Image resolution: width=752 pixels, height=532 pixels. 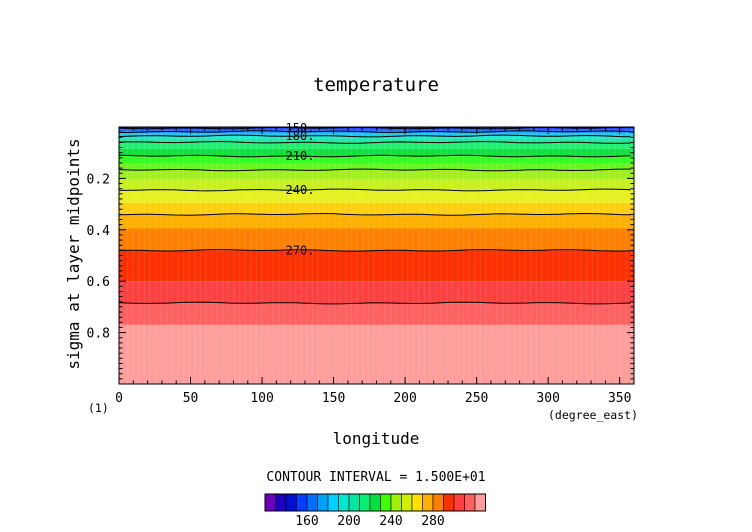 I want to click on y-tick-label-0.2: 0.2, so click(x=98, y=179).